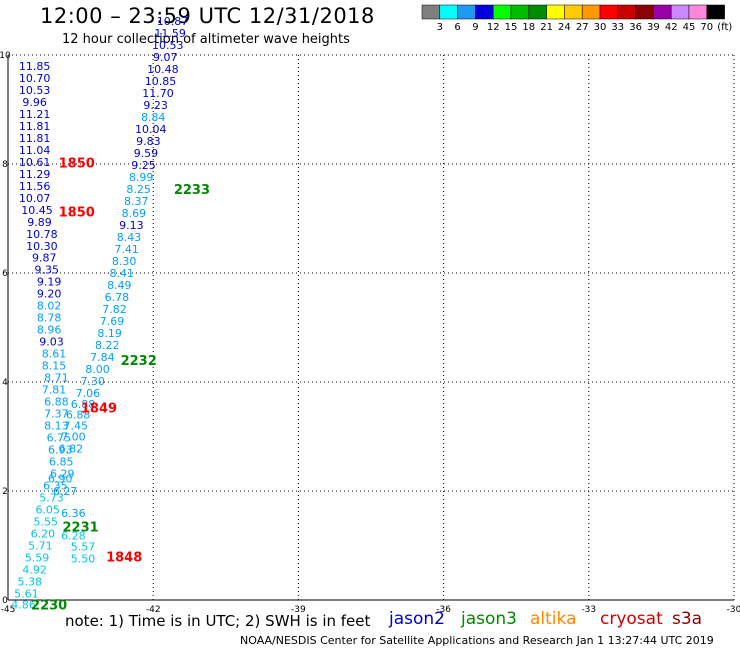 The width and height of the screenshot is (740, 650). Describe the element at coordinates (30, 581) in the screenshot. I see `wave-height-label: 5.38` at that location.